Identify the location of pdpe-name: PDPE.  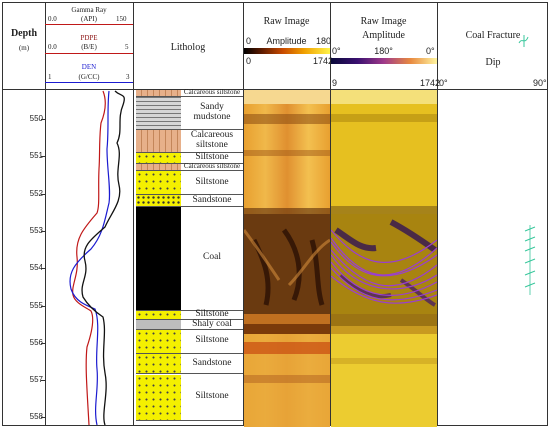
(89, 38).